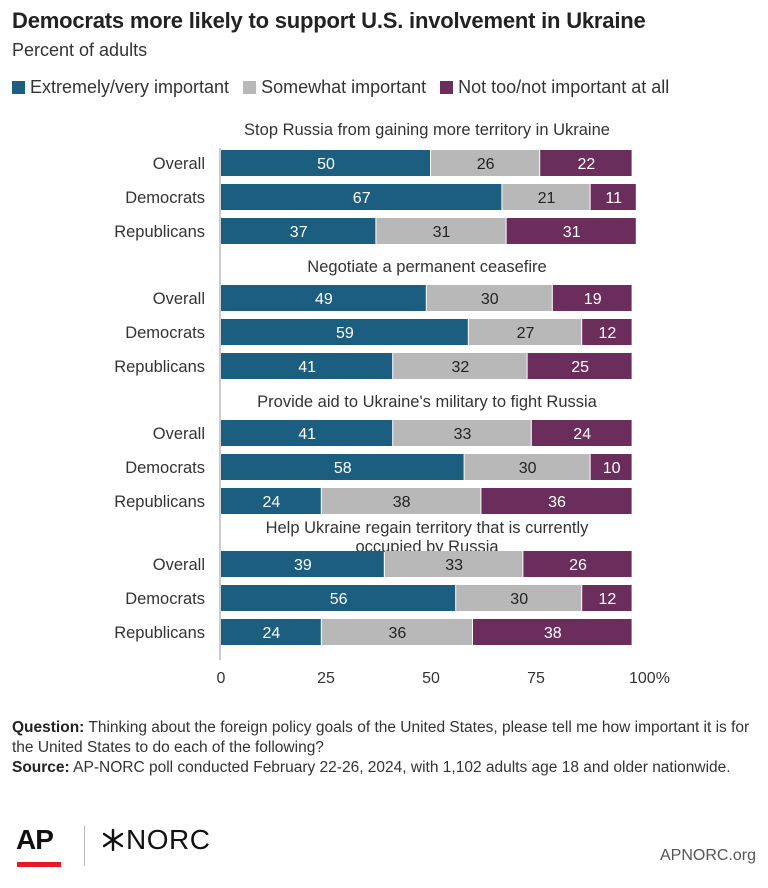  I want to click on chart-subtitle: Percent of adults, so click(80, 50).